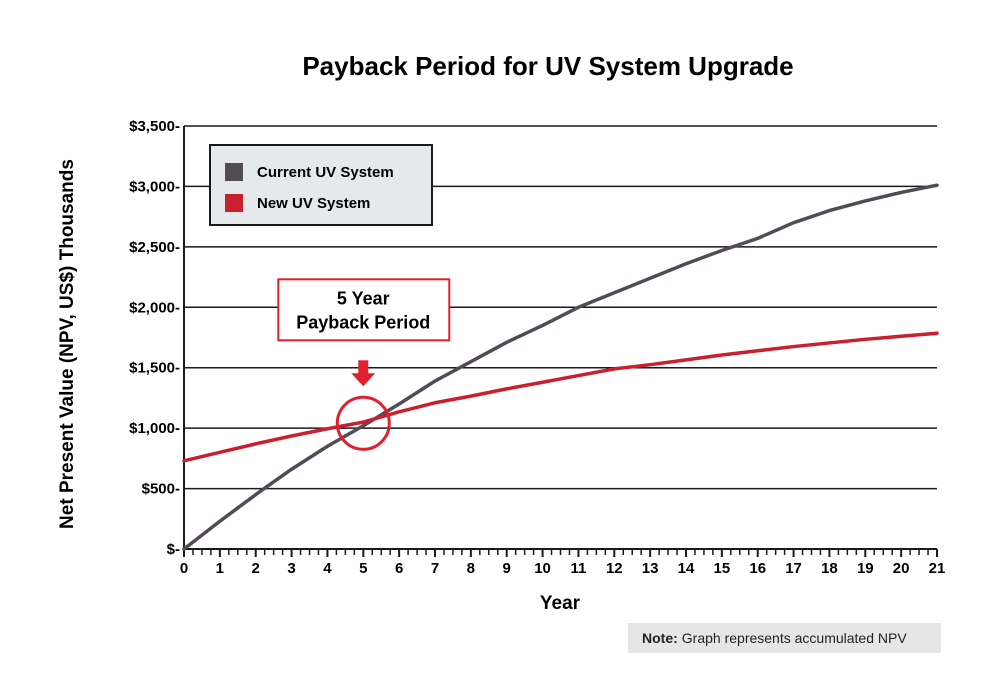 The image size is (1000, 698). I want to click on x-tick-label: 4, so click(327, 568).